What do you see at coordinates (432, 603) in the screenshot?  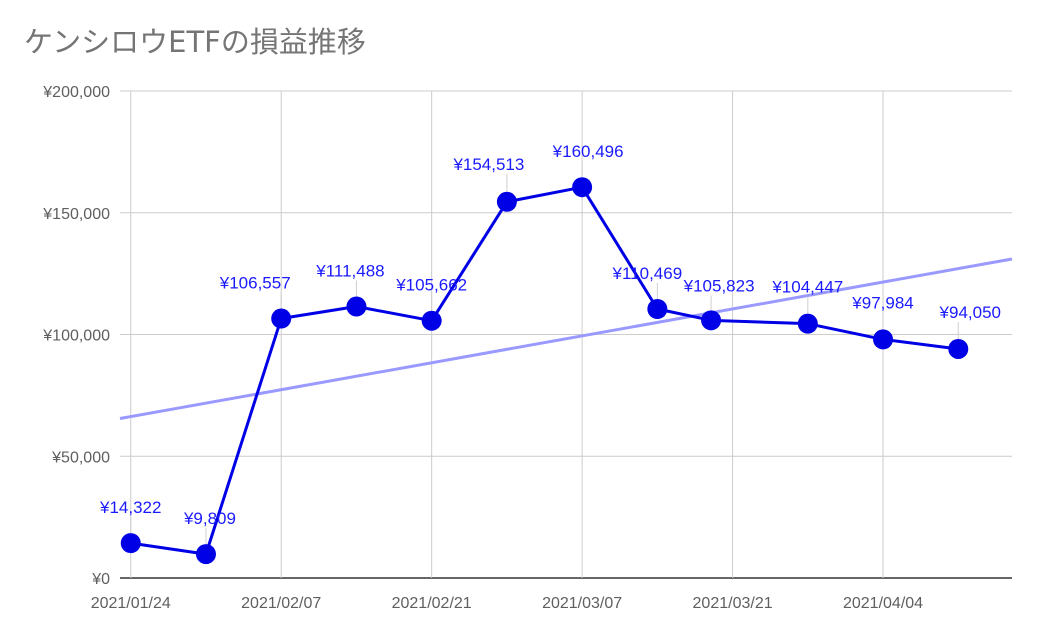 I see `x-tick-label: 2021/02/21` at bounding box center [432, 603].